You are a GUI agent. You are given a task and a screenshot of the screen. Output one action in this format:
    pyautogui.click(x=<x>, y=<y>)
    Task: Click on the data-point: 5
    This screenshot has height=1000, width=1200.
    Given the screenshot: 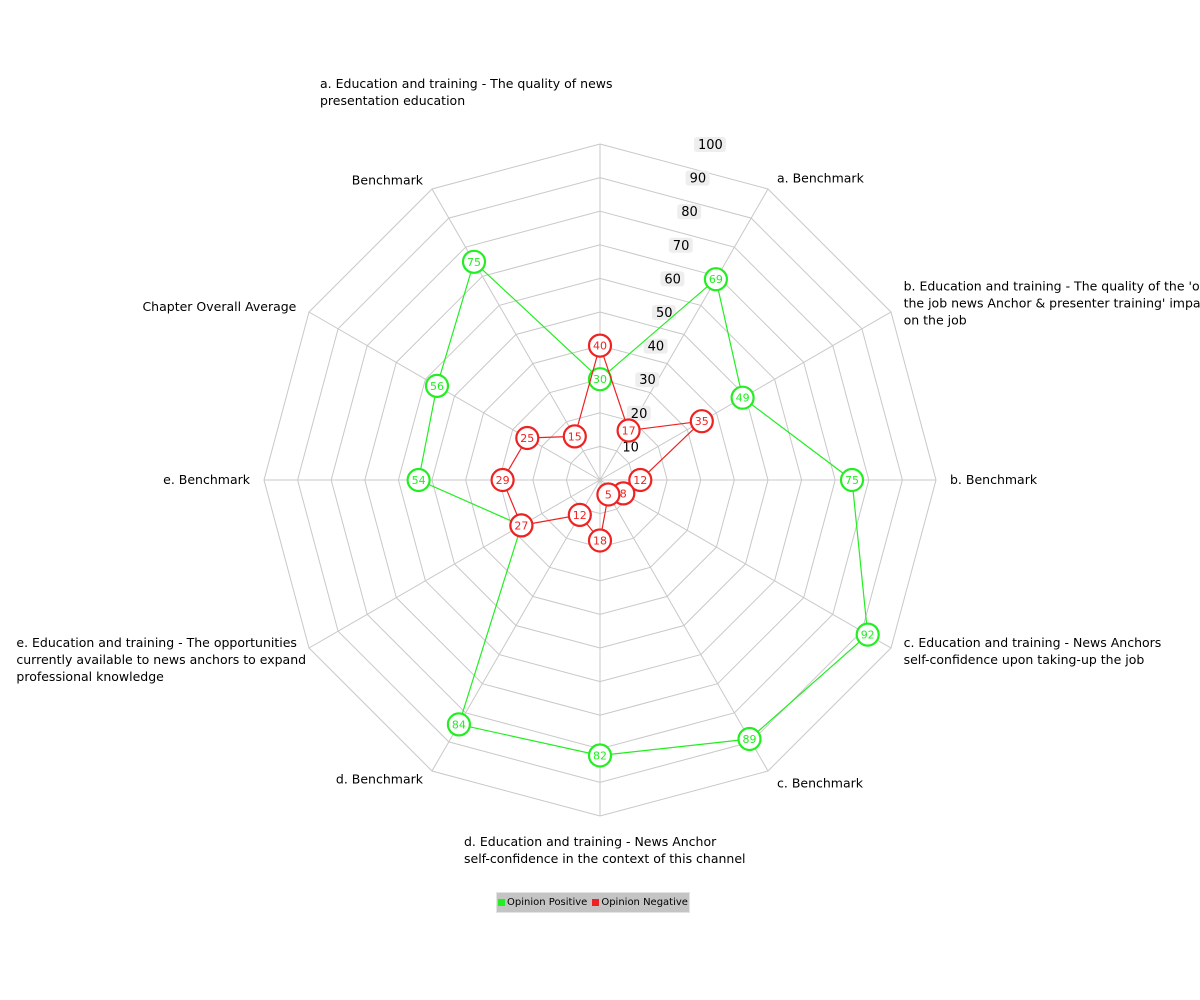 What is the action you would take?
    pyautogui.click(x=608, y=494)
    